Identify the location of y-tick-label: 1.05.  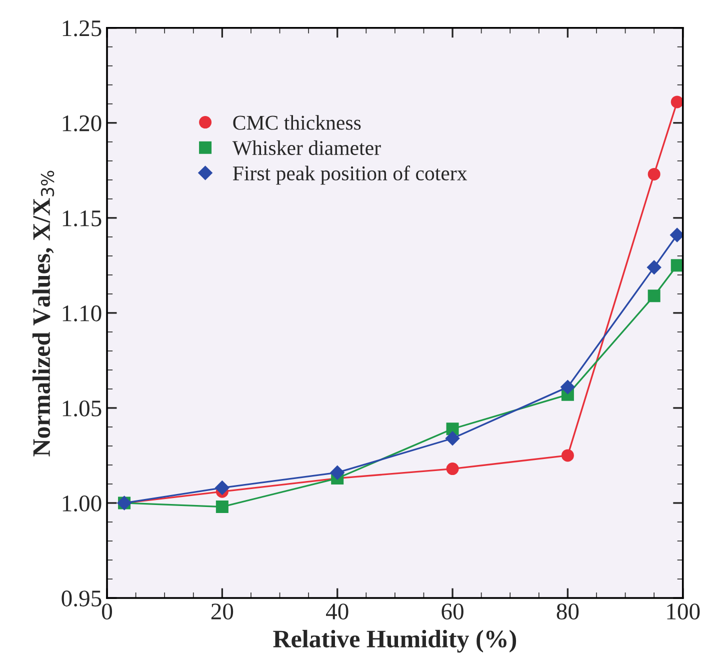
(82, 408).